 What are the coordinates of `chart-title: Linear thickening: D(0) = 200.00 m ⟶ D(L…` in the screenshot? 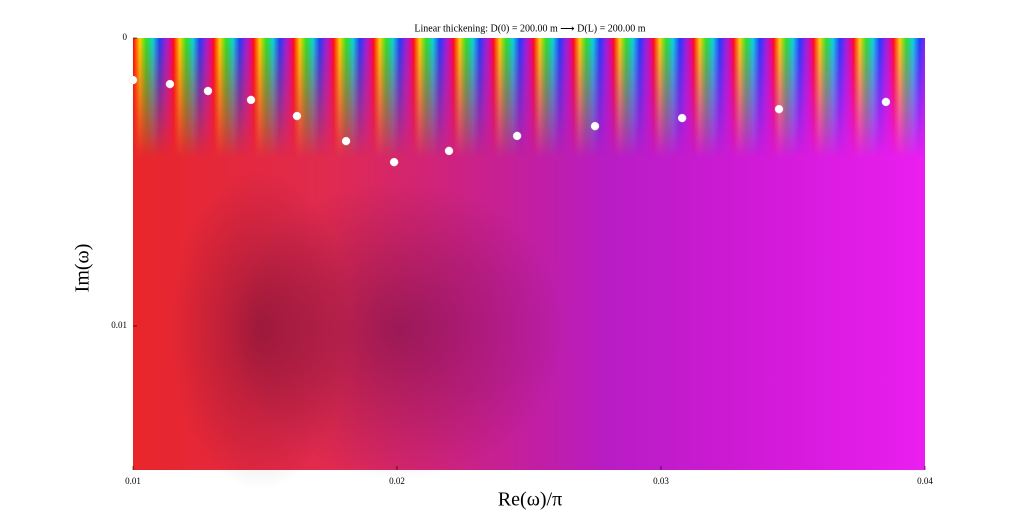 It's located at (529, 28).